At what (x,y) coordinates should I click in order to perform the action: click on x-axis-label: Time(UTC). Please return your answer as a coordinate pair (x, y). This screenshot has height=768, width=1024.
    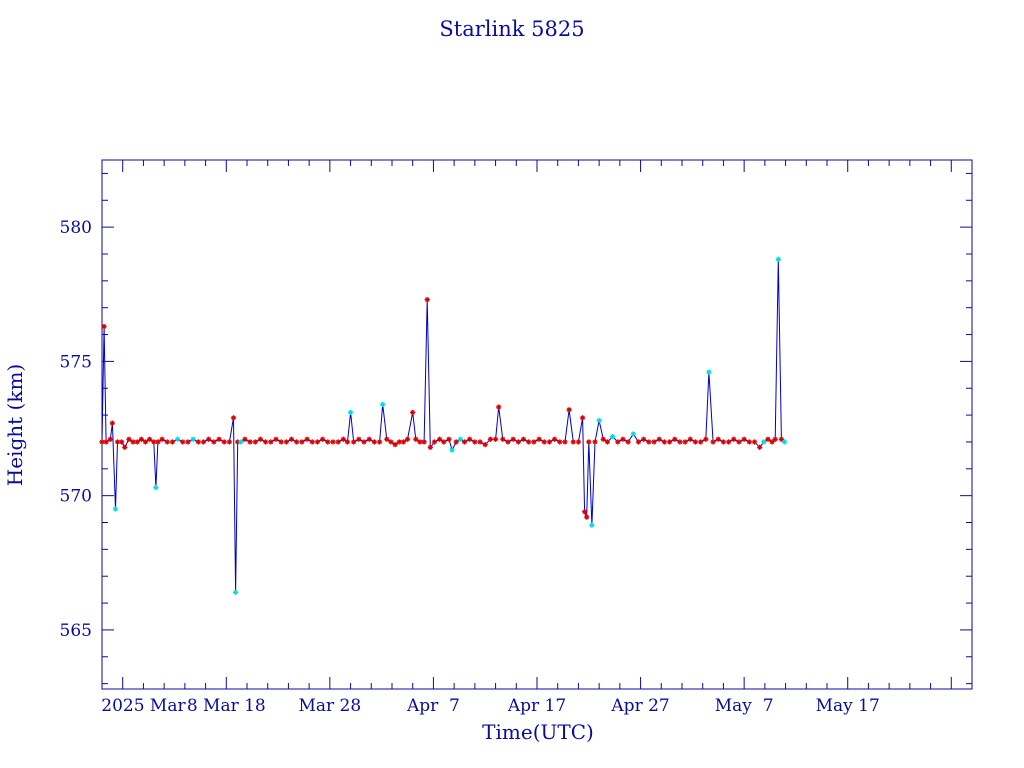
    Looking at the image, I should click on (538, 732).